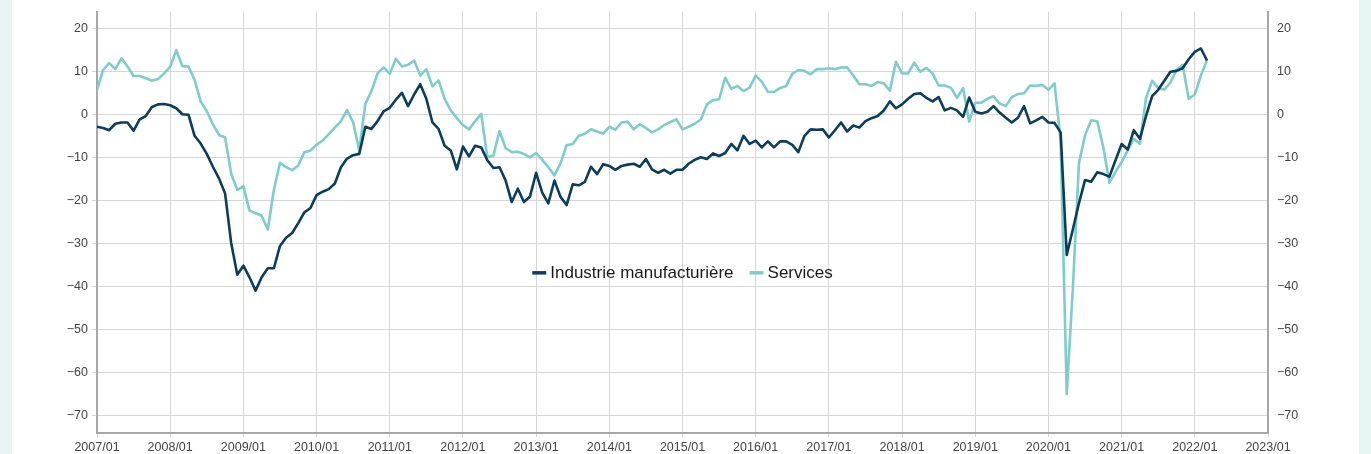  What do you see at coordinates (77, 200) in the screenshot?
I see `y-tick-label: −20` at bounding box center [77, 200].